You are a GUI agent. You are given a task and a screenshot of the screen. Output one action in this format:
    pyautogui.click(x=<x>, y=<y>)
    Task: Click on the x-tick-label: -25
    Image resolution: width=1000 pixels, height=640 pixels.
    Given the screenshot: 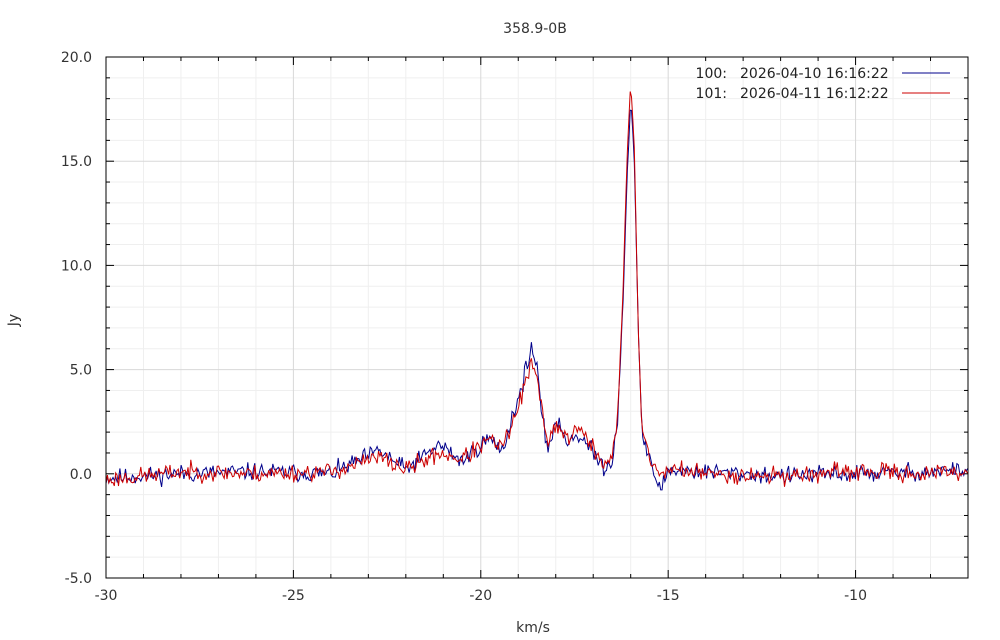 What is the action you would take?
    pyautogui.click(x=293, y=596)
    